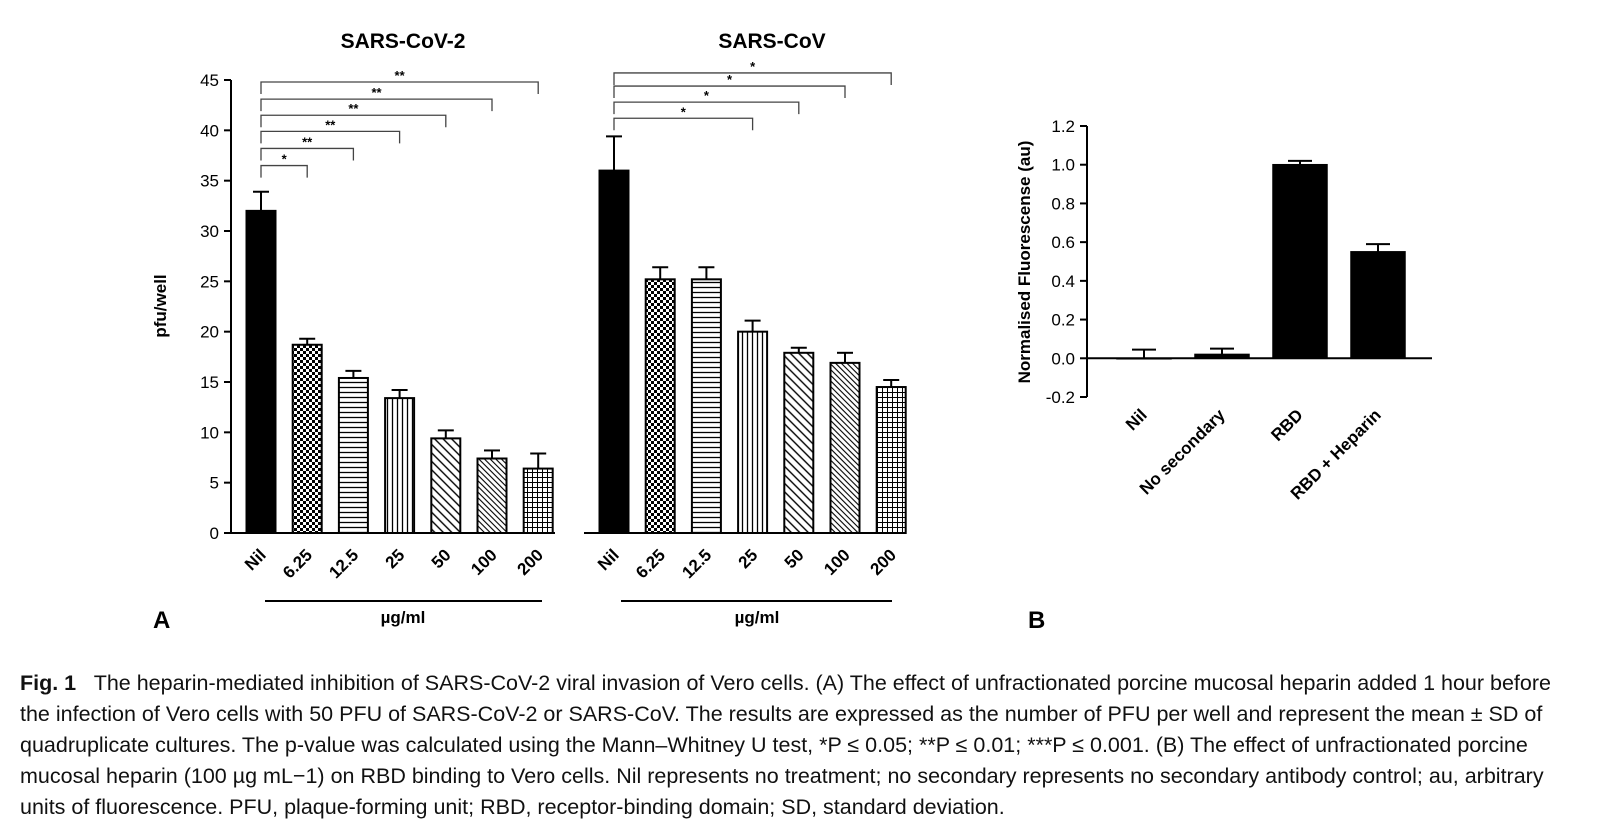 The image size is (1600, 839). I want to click on y-tick-label-b: 1.2, so click(1063, 126).